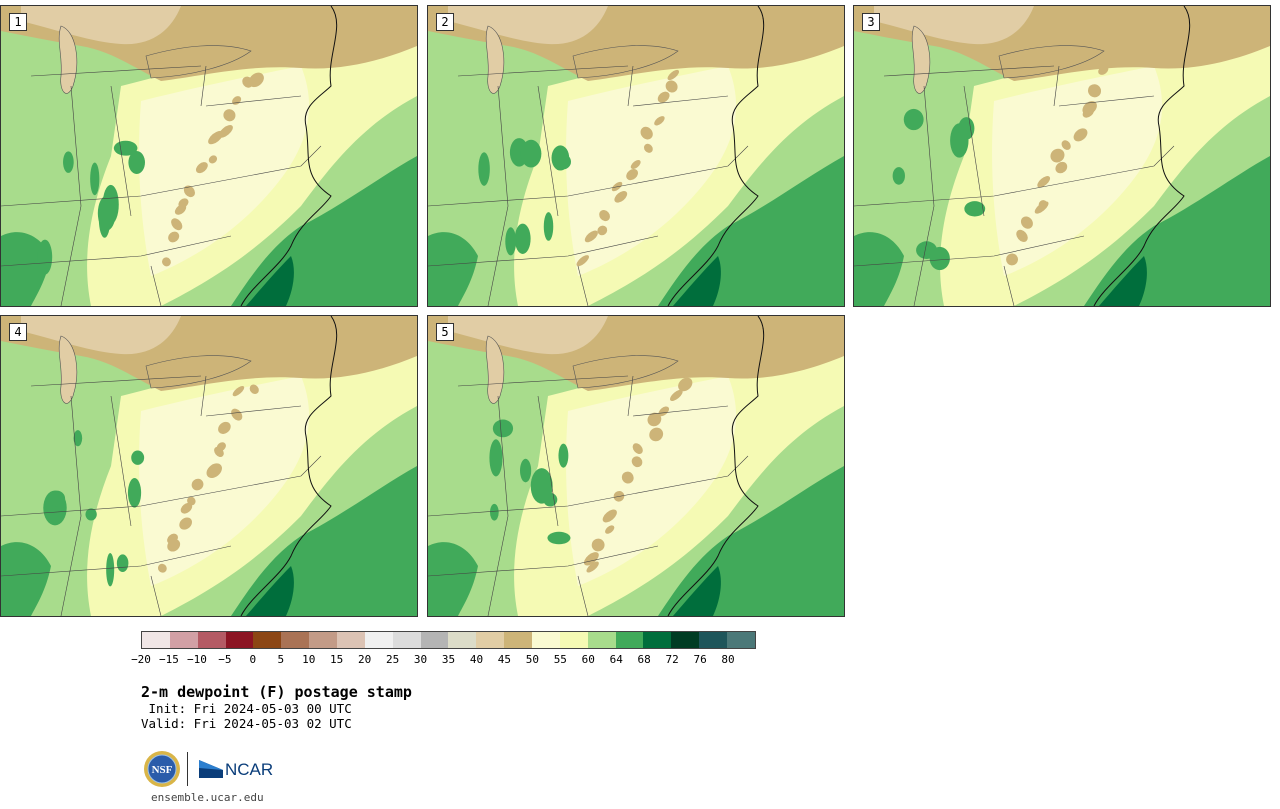 Image resolution: width=1280 pixels, height=809 pixels. I want to click on colorbar-tick-label: 60, so click(588, 659).